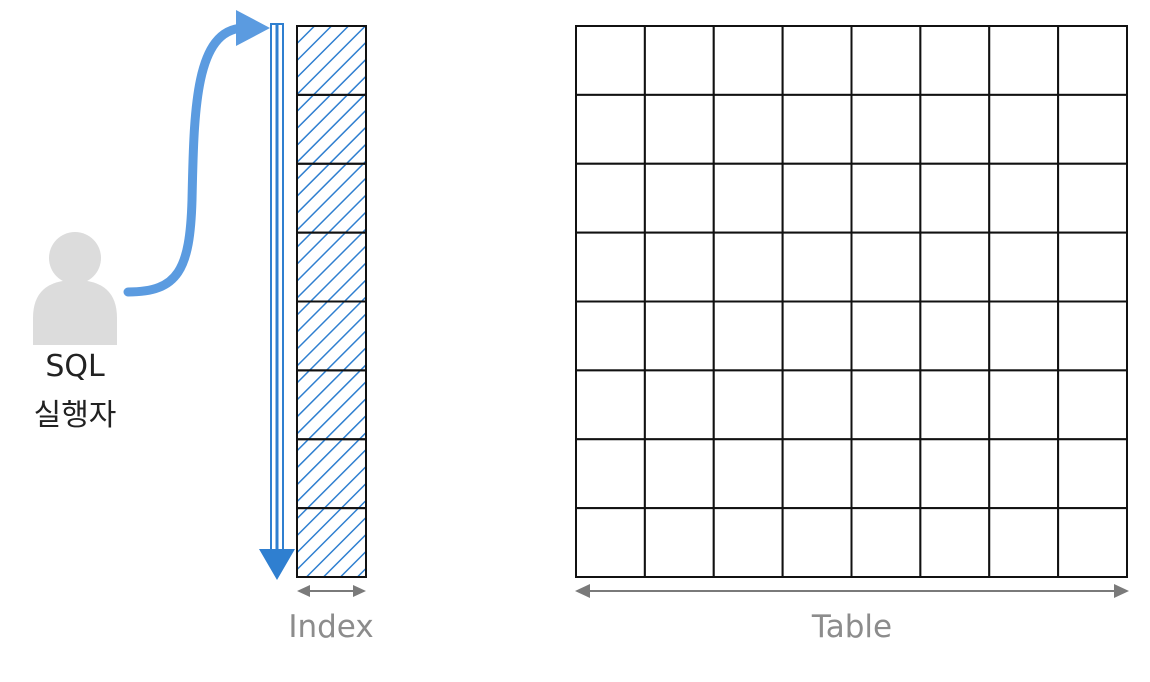  Describe the element at coordinates (185, 160) in the screenshot. I see `access-arrow-curve` at that location.